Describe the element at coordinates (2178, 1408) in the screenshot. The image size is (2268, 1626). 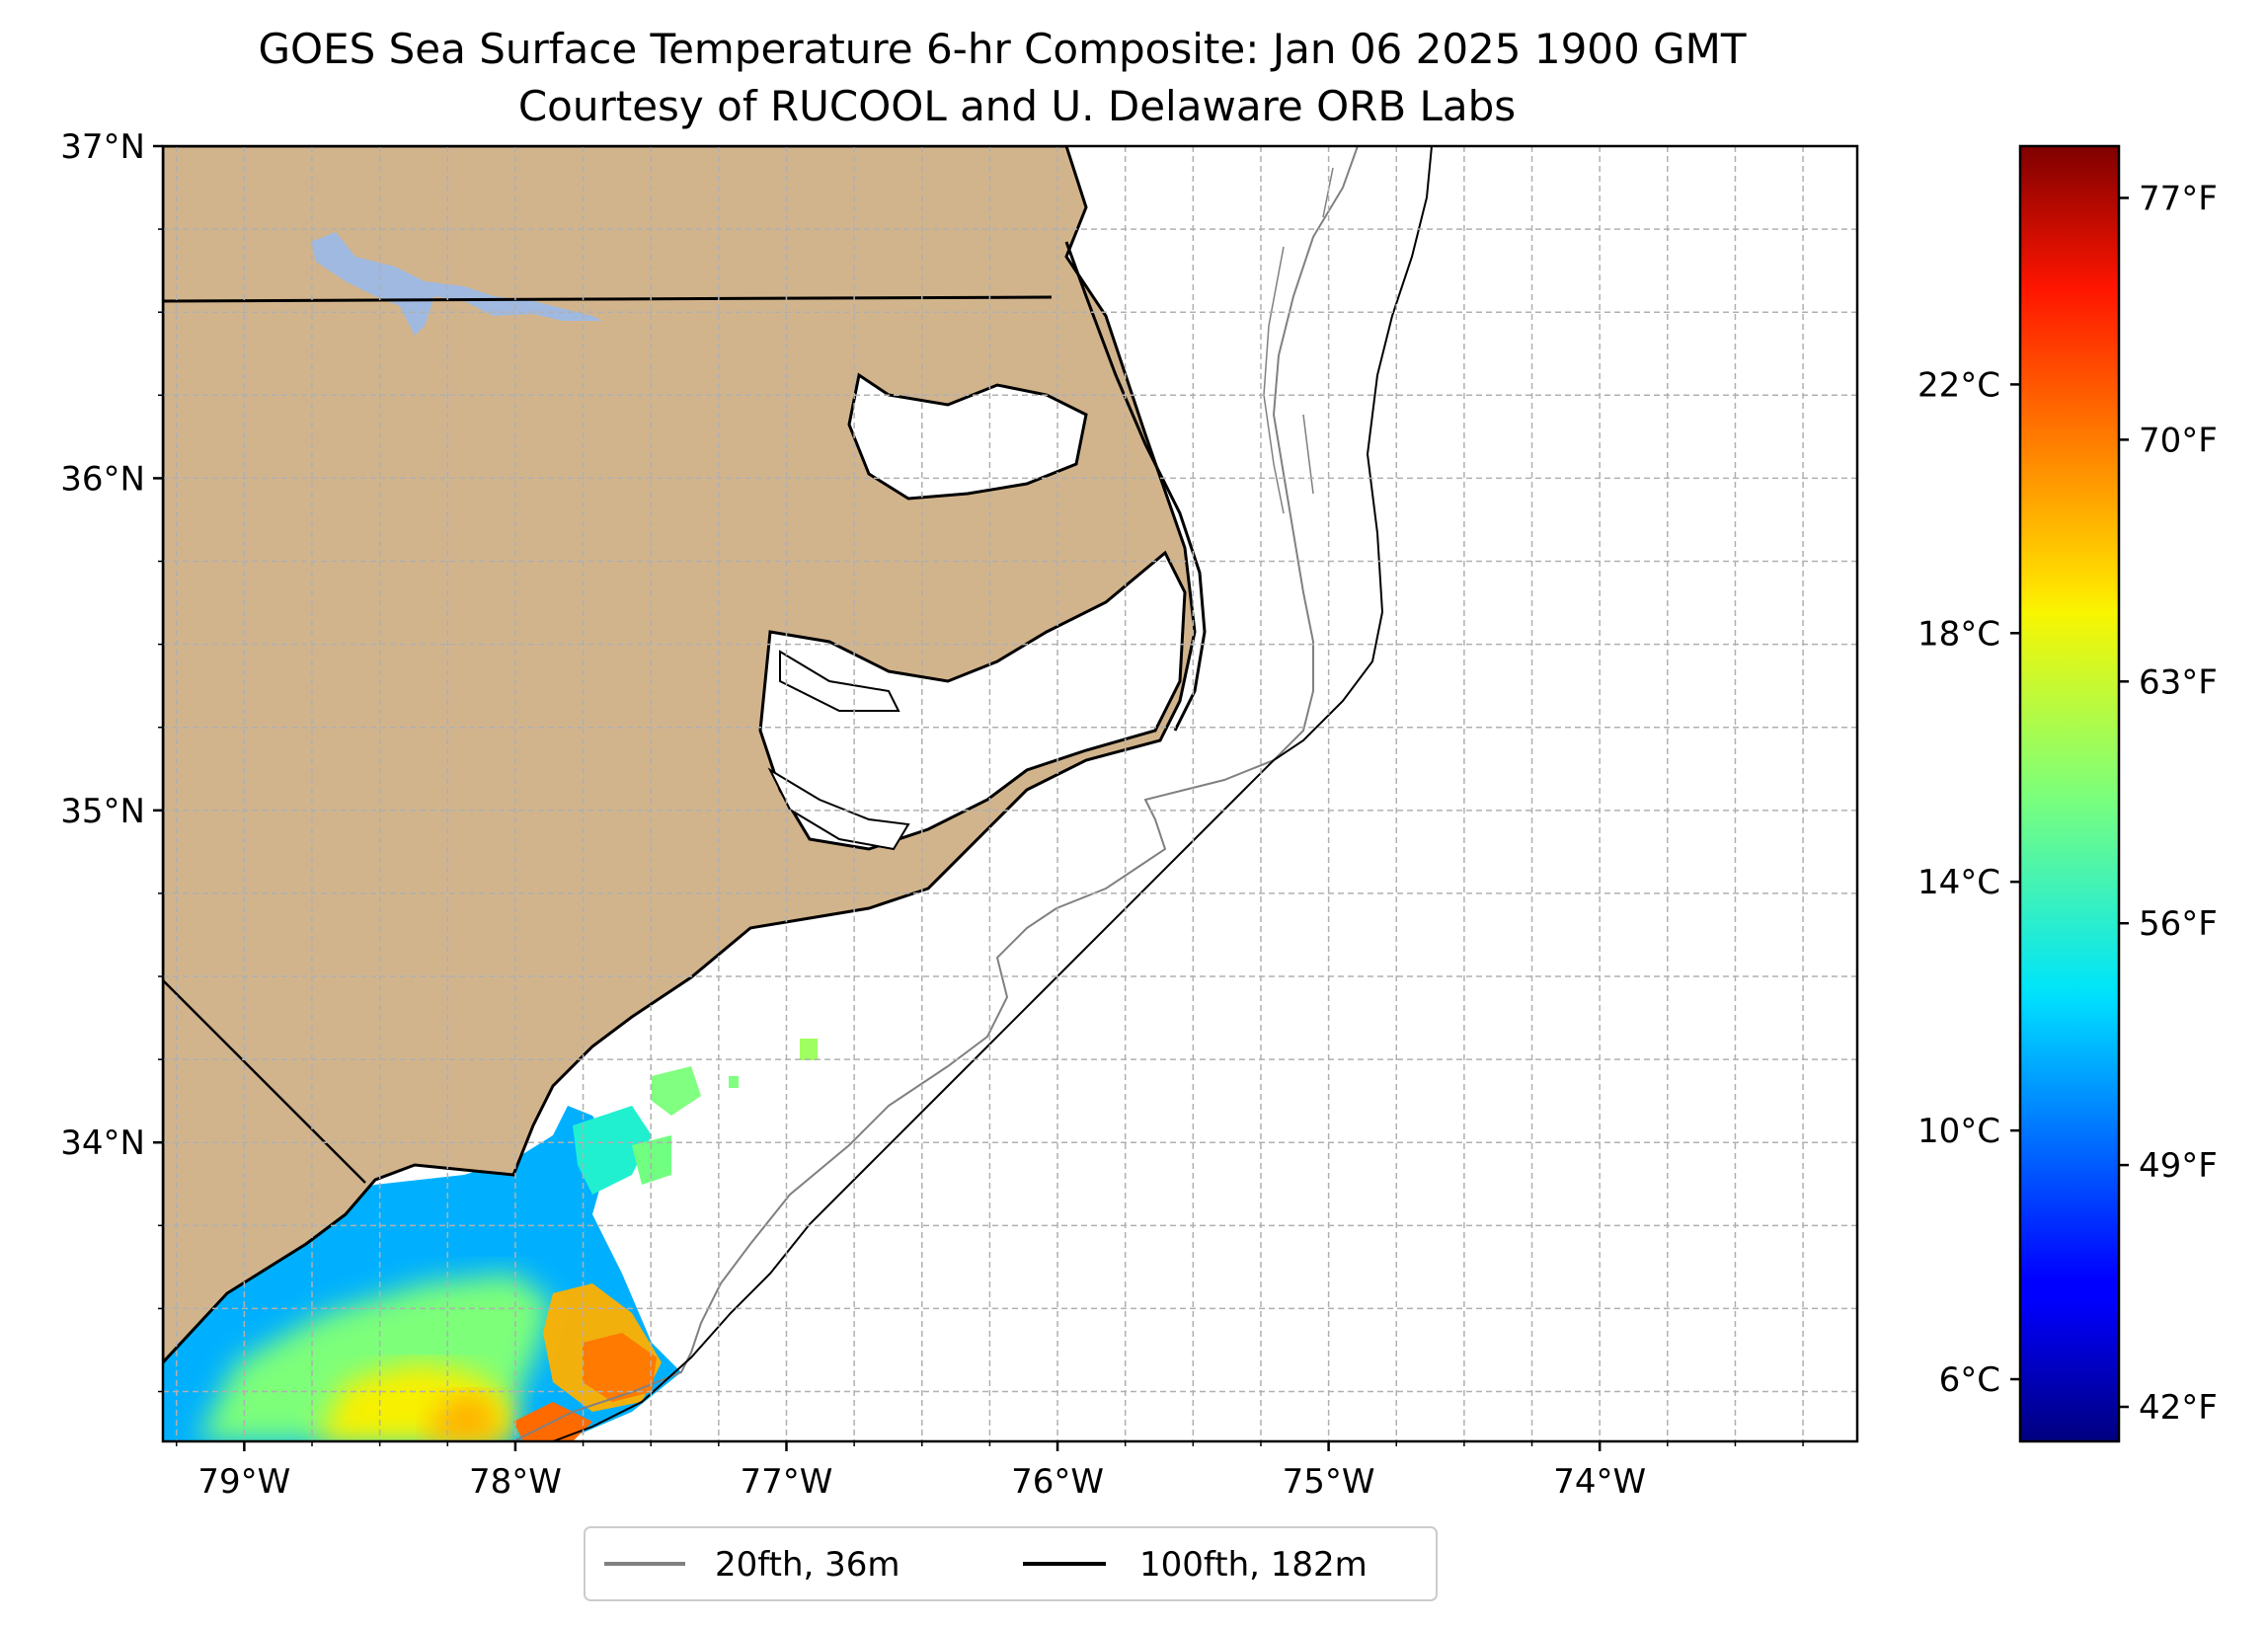
I see `fahrenheit-tick-label: 42°F` at that location.